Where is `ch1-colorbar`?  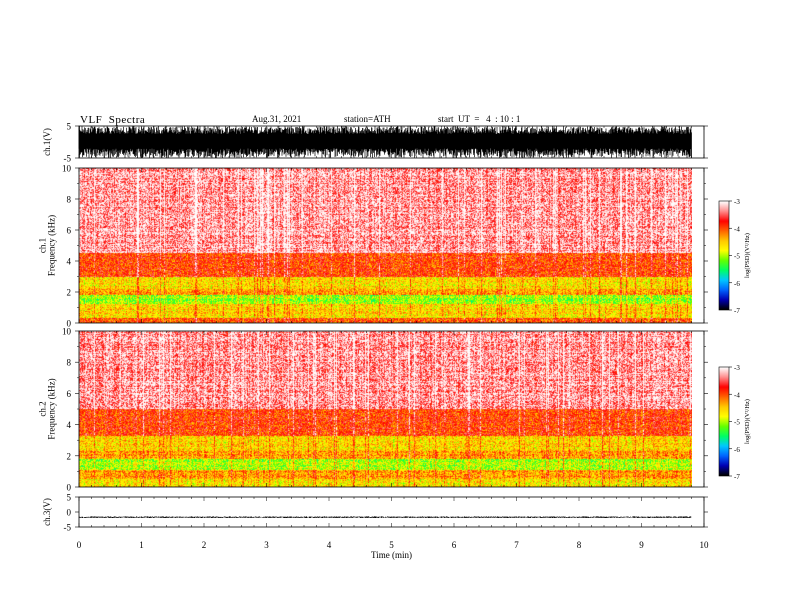 ch1-colorbar is located at coordinates (724, 255).